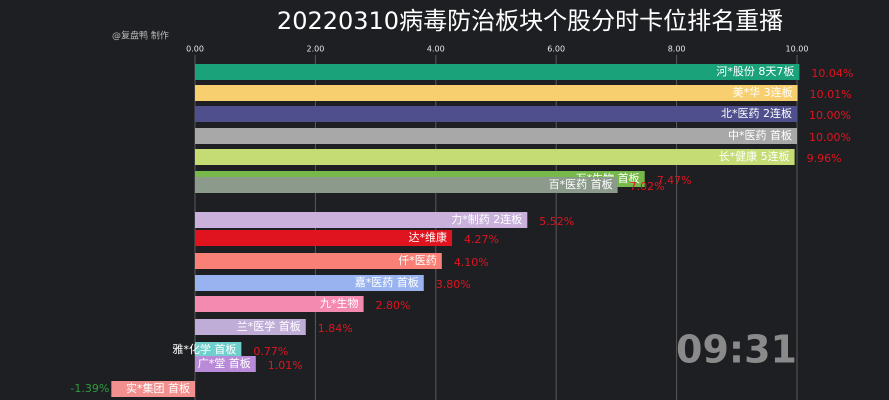 This screenshot has height=400, width=889. Describe the element at coordinates (471, 262) in the screenshot. I see `value-label: 4.10%` at that location.